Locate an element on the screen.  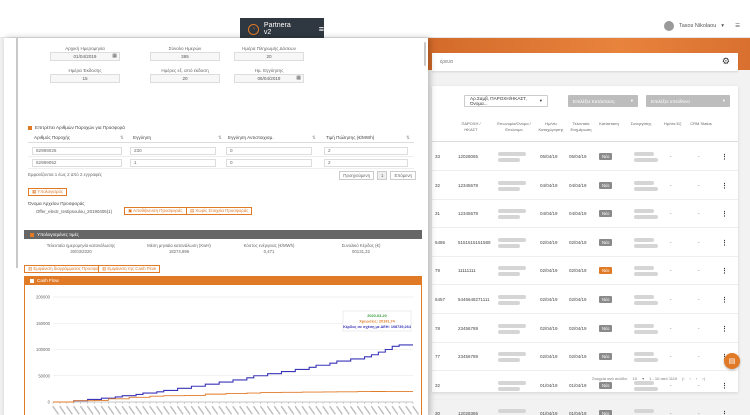
col-paroxi: ΠΑΡΟΧΗ / ΗΚΑΣΤ is located at coordinates (471, 126).